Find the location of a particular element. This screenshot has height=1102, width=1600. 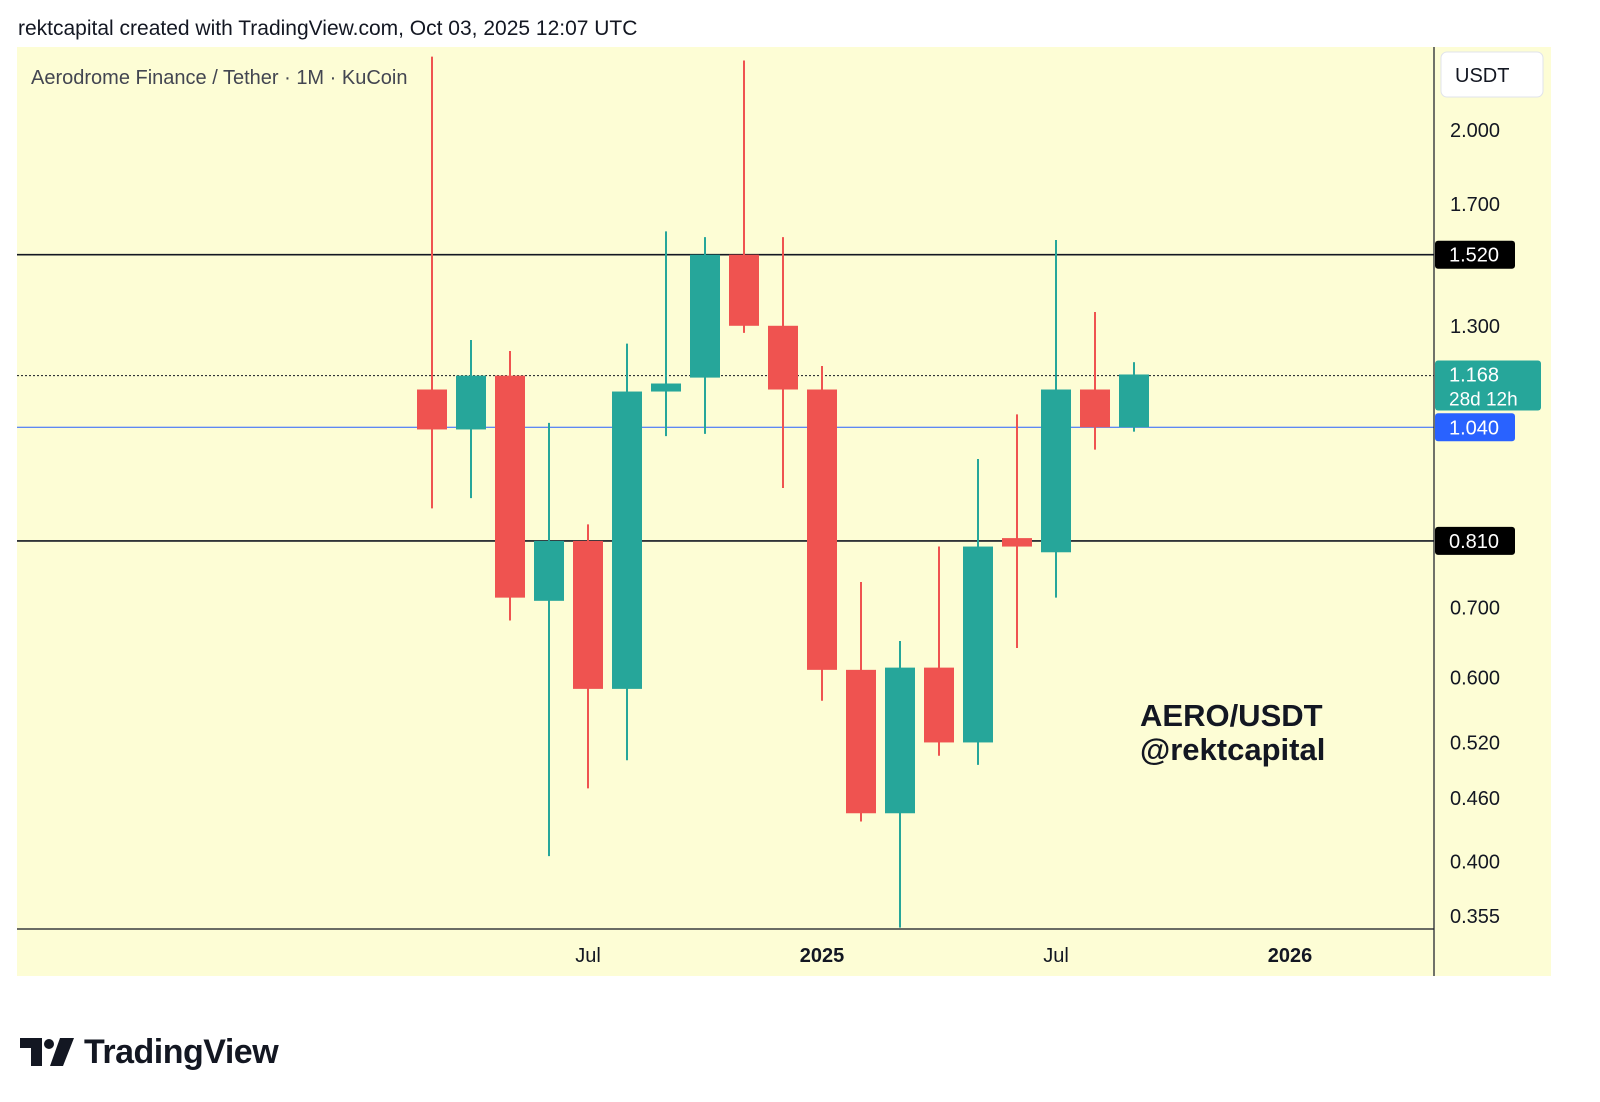

price-badge-text: 0.810 is located at coordinates (1474, 542).